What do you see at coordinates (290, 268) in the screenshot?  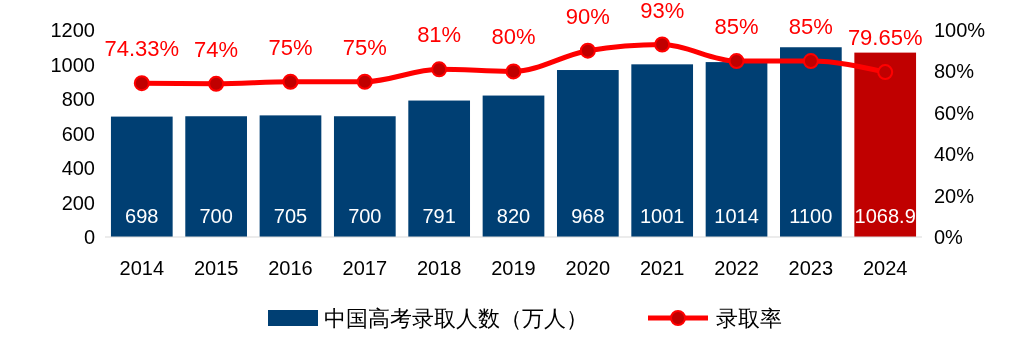 I see `x-tick-label: 2016` at bounding box center [290, 268].